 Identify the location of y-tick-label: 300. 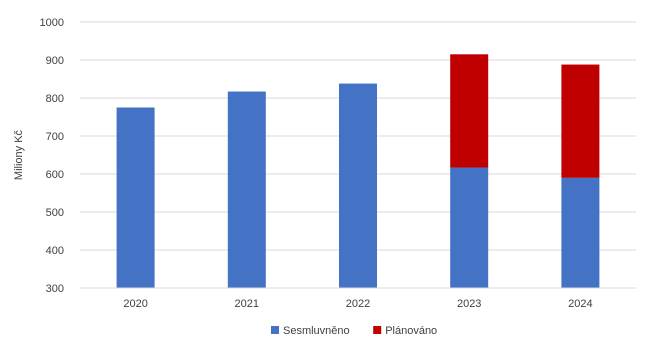
(55, 289).